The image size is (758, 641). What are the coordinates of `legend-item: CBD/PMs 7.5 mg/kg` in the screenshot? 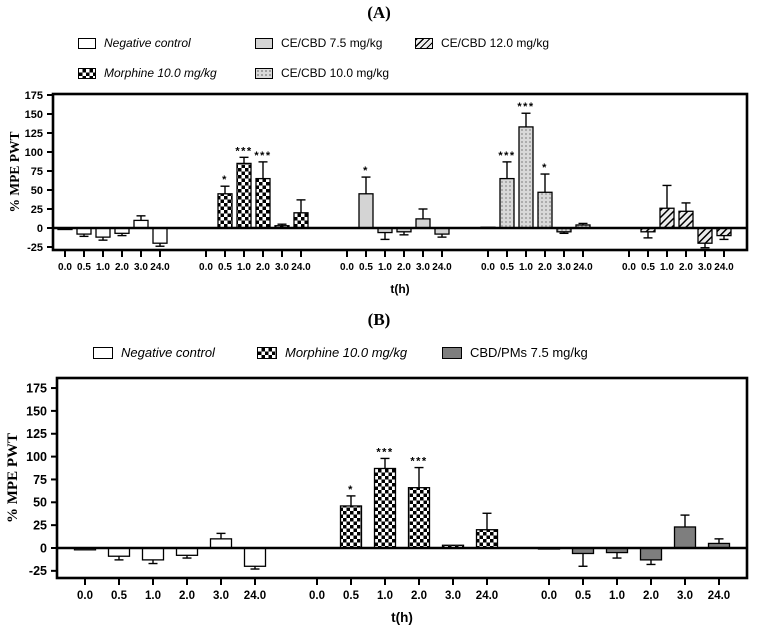 It's located at (515, 352).